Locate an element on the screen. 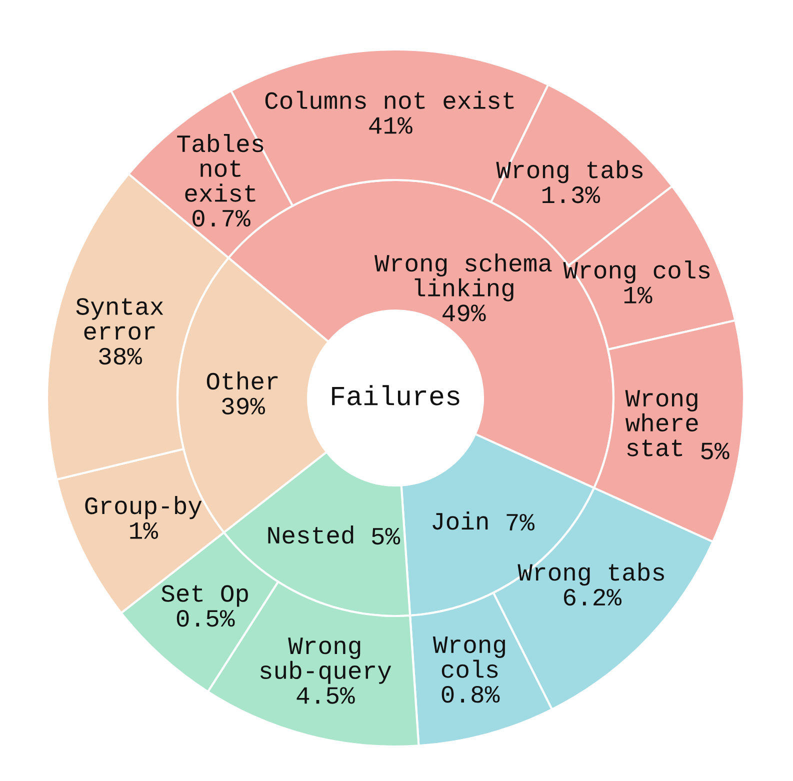  data-label: 0.8% is located at coordinates (471, 694).